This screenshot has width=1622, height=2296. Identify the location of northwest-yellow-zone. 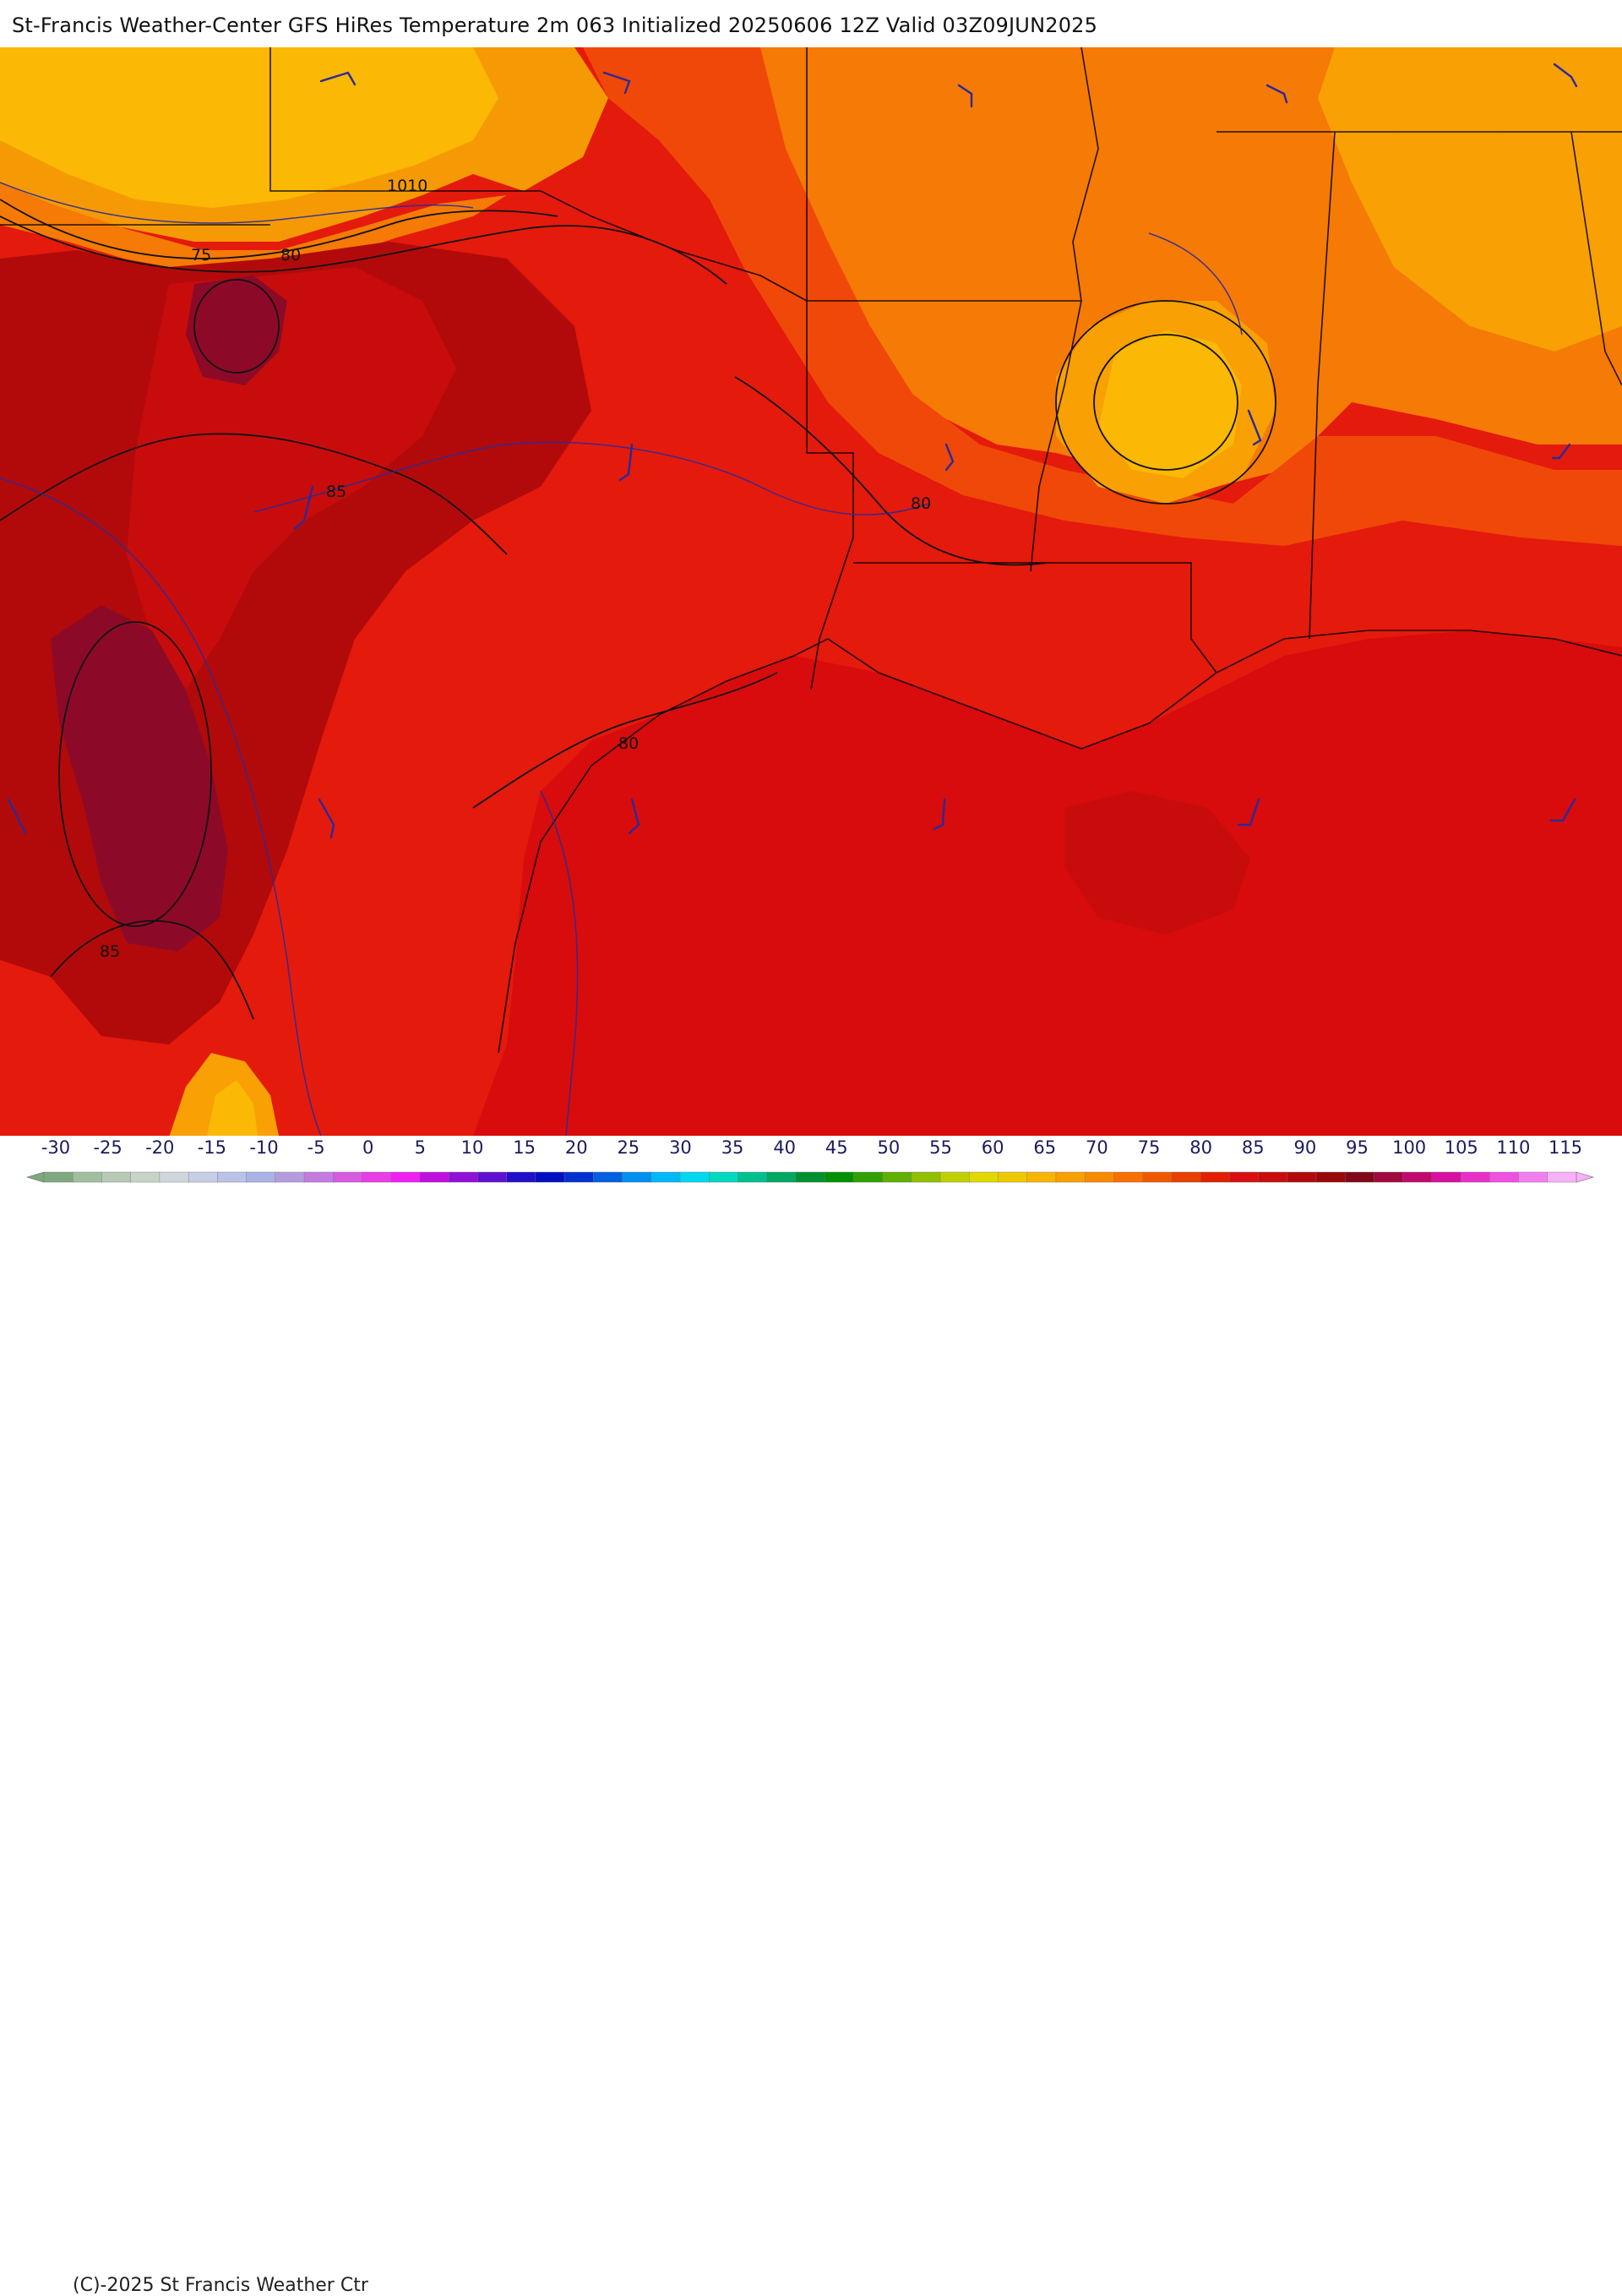
(249, 127).